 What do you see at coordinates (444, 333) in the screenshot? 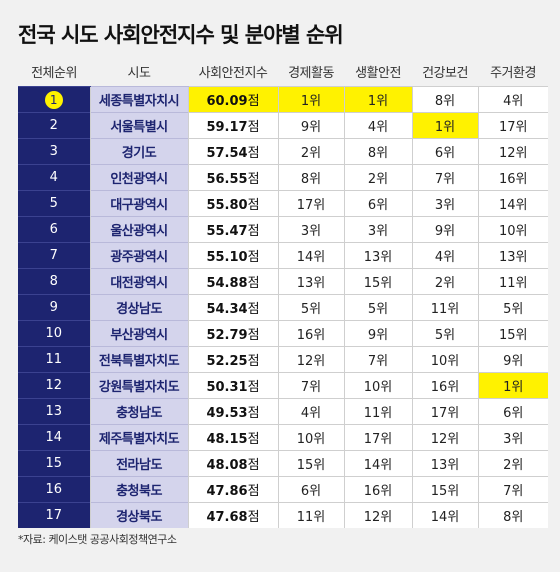
I see `health-rank-cell: 5위` at bounding box center [444, 333].